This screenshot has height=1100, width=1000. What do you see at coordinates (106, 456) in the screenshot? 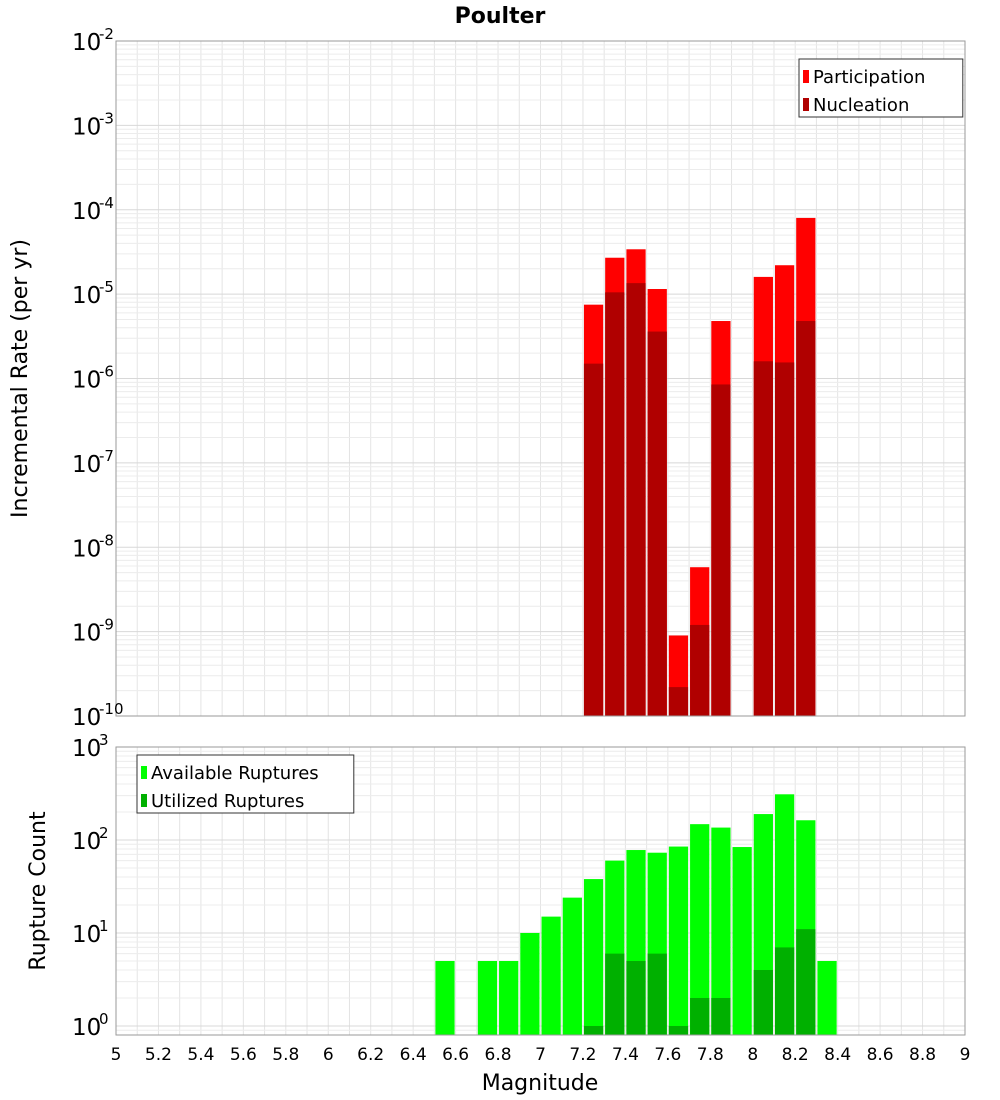
I see `y-tick-exponent: -7` at bounding box center [106, 456].